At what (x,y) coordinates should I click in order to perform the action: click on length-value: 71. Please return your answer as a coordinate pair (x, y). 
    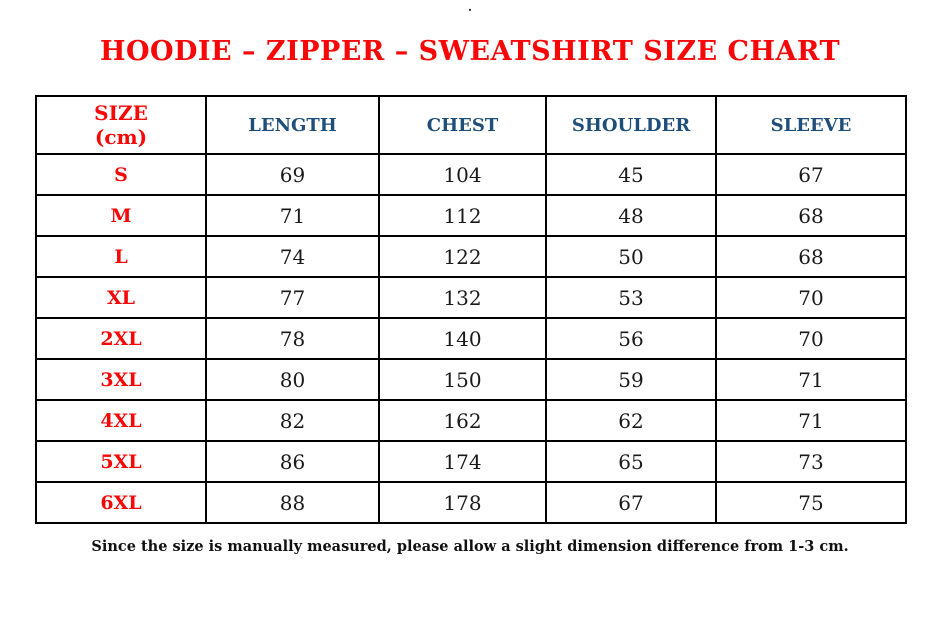
    Looking at the image, I should click on (292, 215).